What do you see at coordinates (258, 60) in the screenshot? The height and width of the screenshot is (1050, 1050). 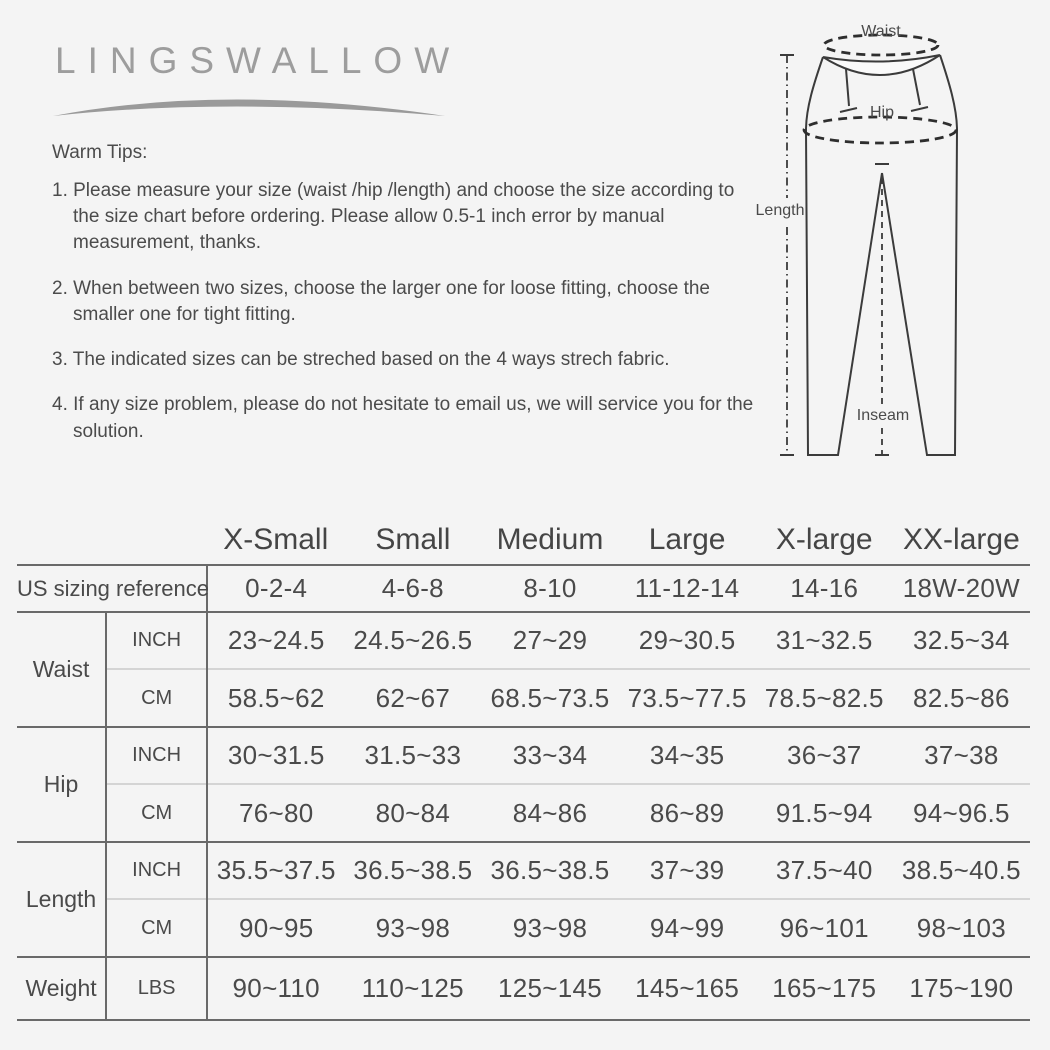 I see `brand-logo-text: LINGSWALLOW` at bounding box center [258, 60].